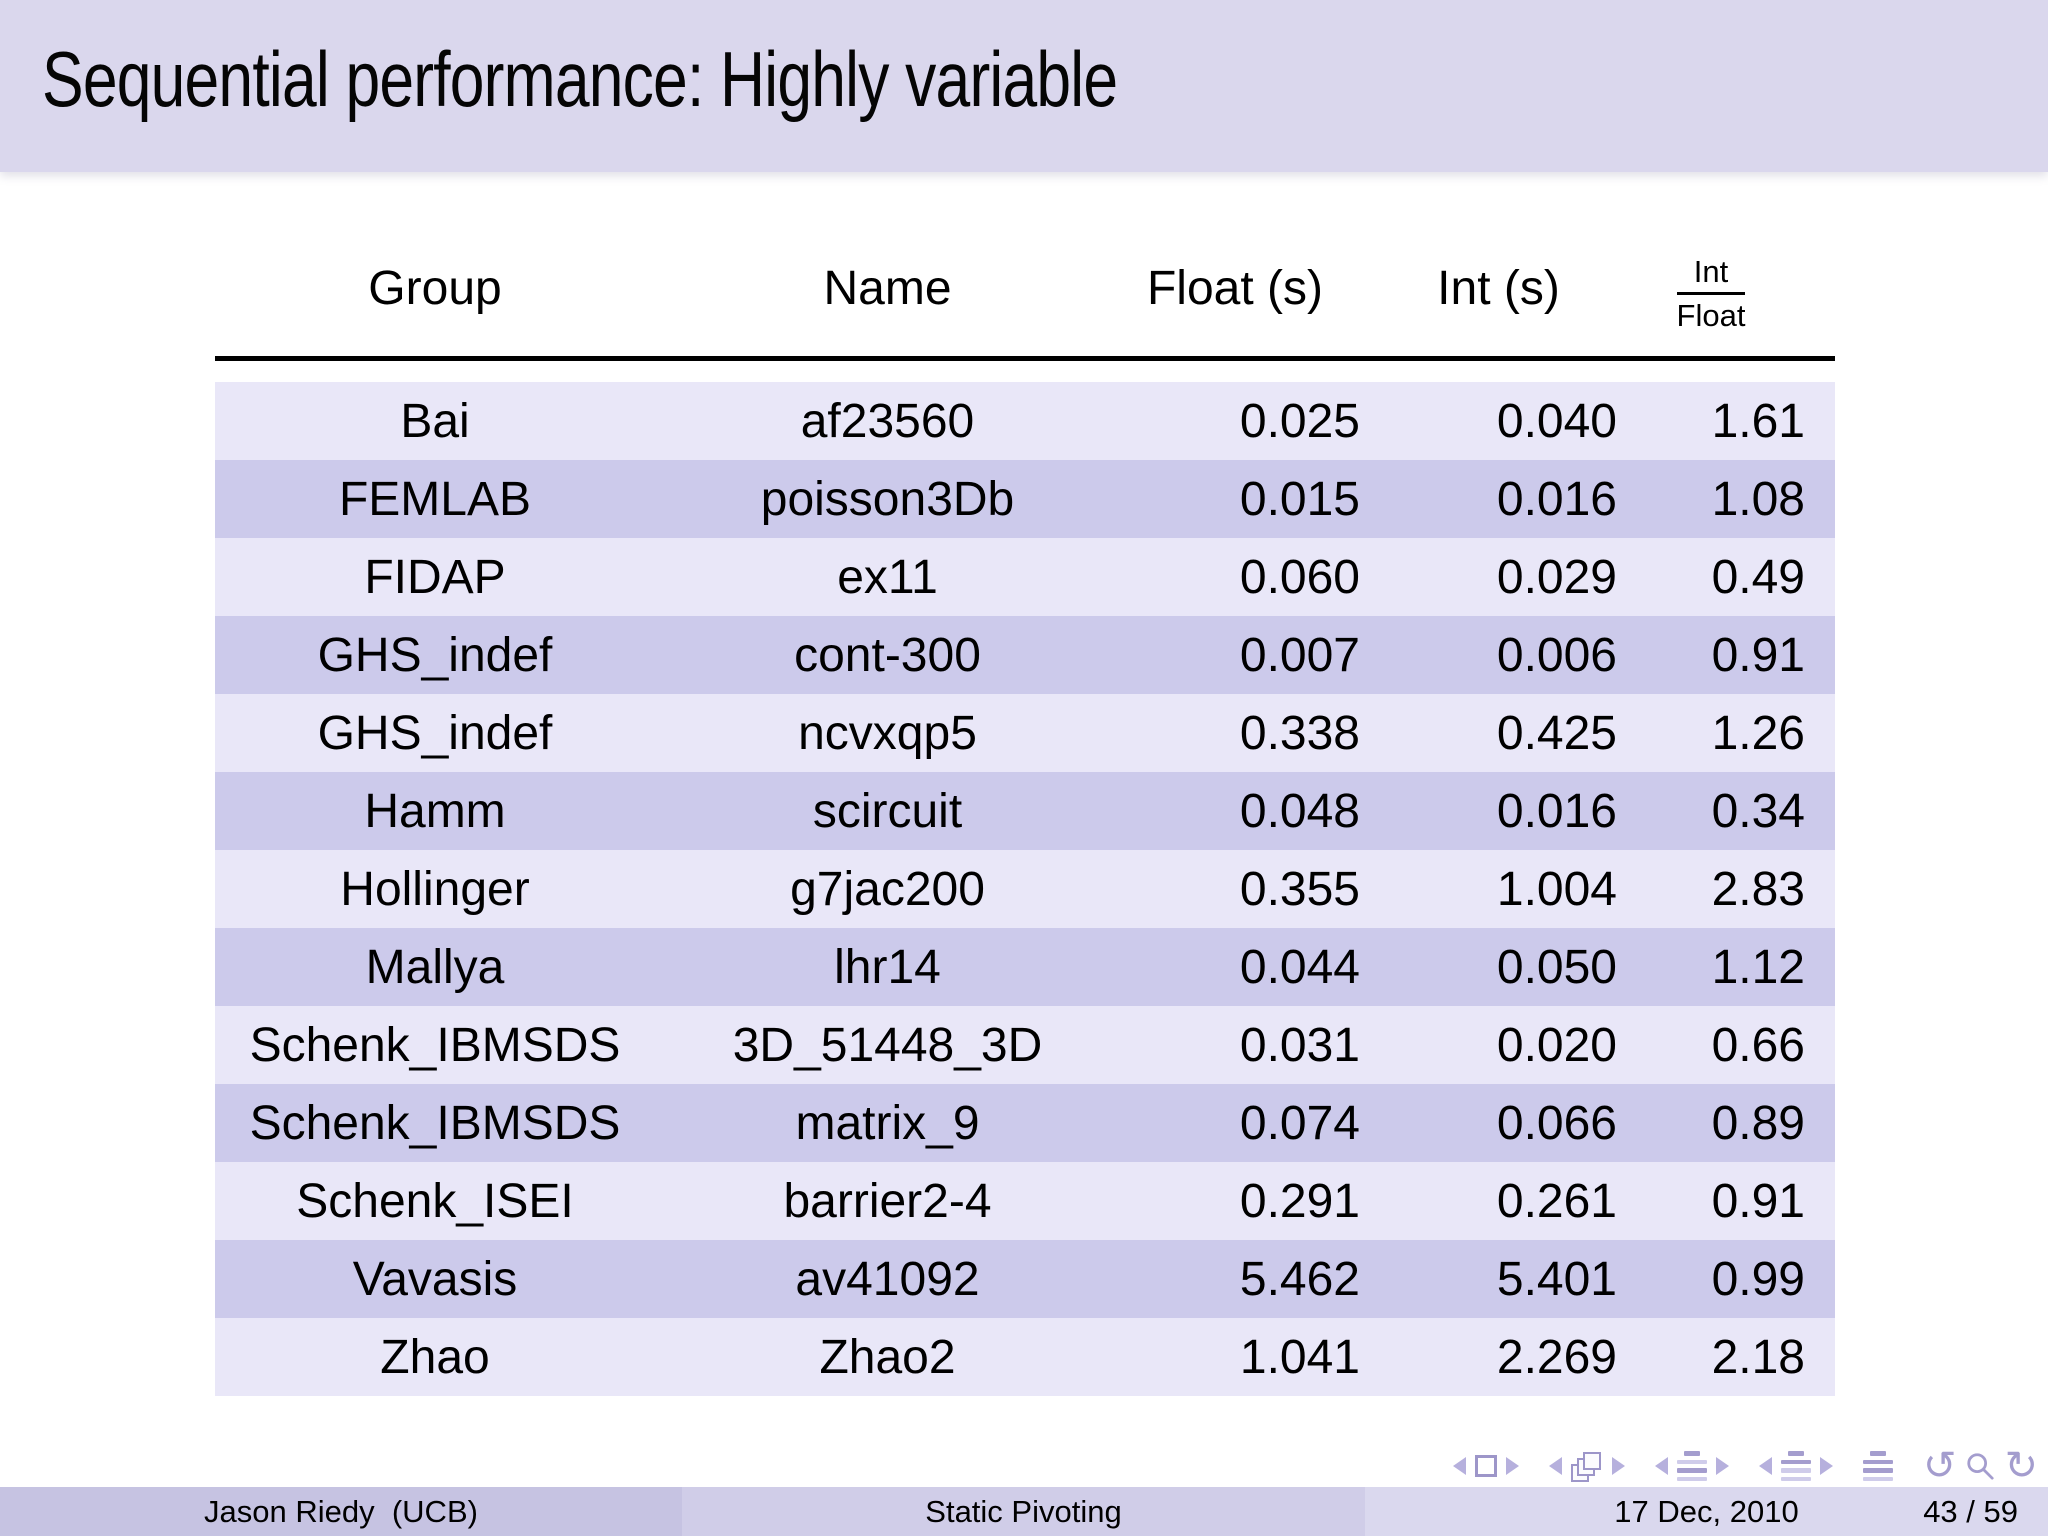 The width and height of the screenshot is (2048, 1536). What do you see at coordinates (1939, 1466) in the screenshot?
I see `go-back-icon: ↺` at bounding box center [1939, 1466].